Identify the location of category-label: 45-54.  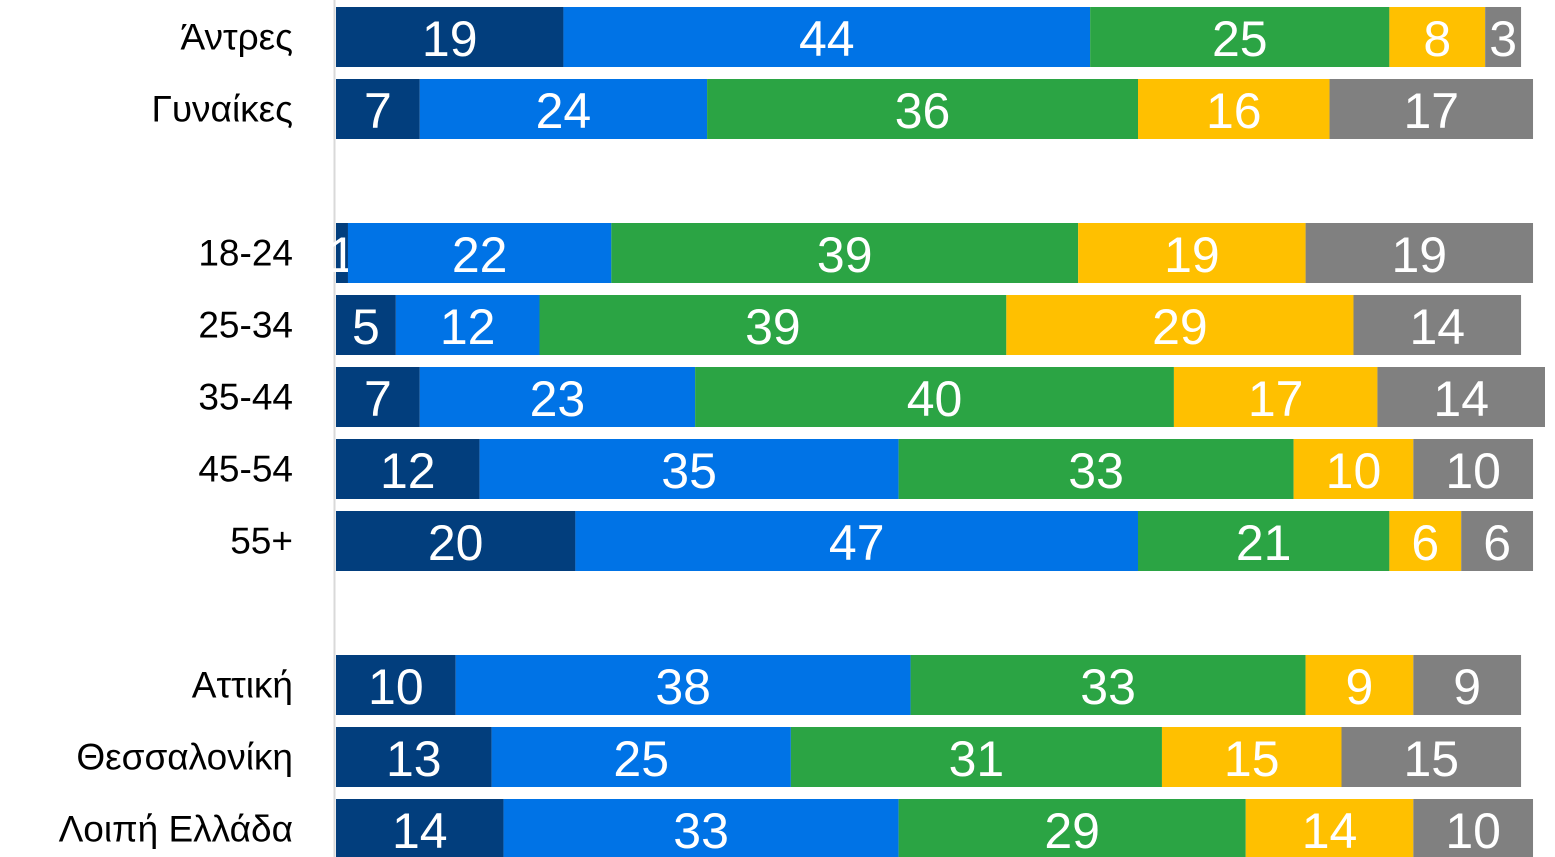
(245, 469).